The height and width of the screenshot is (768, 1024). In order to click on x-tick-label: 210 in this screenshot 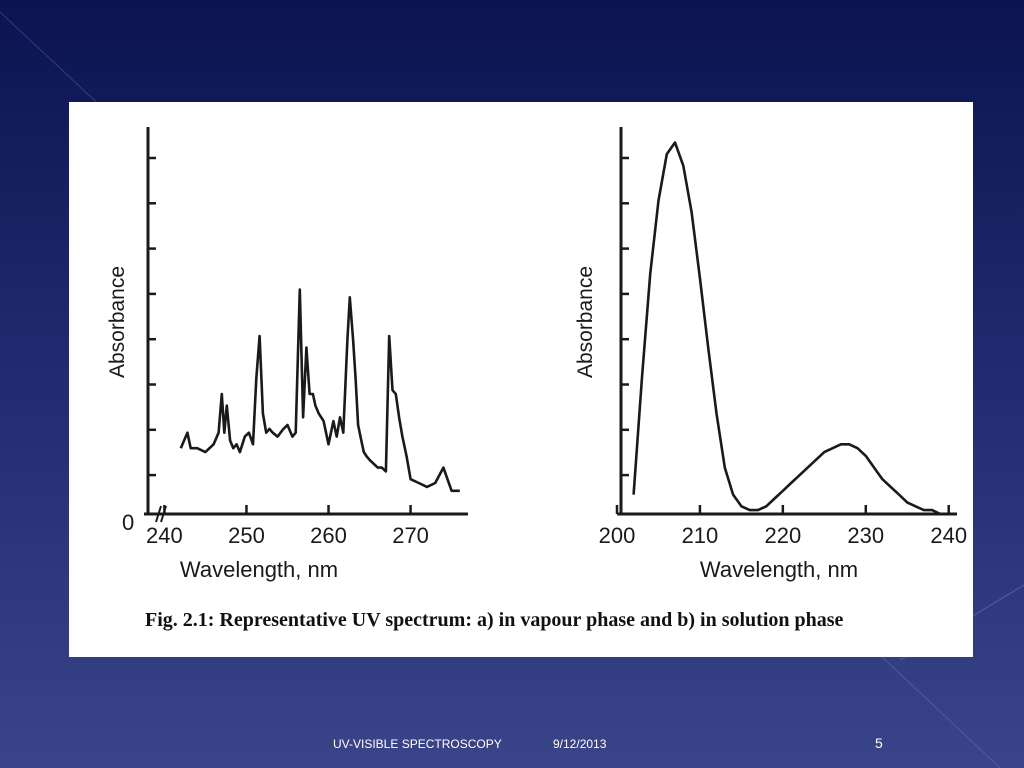, I will do `click(700, 535)`.